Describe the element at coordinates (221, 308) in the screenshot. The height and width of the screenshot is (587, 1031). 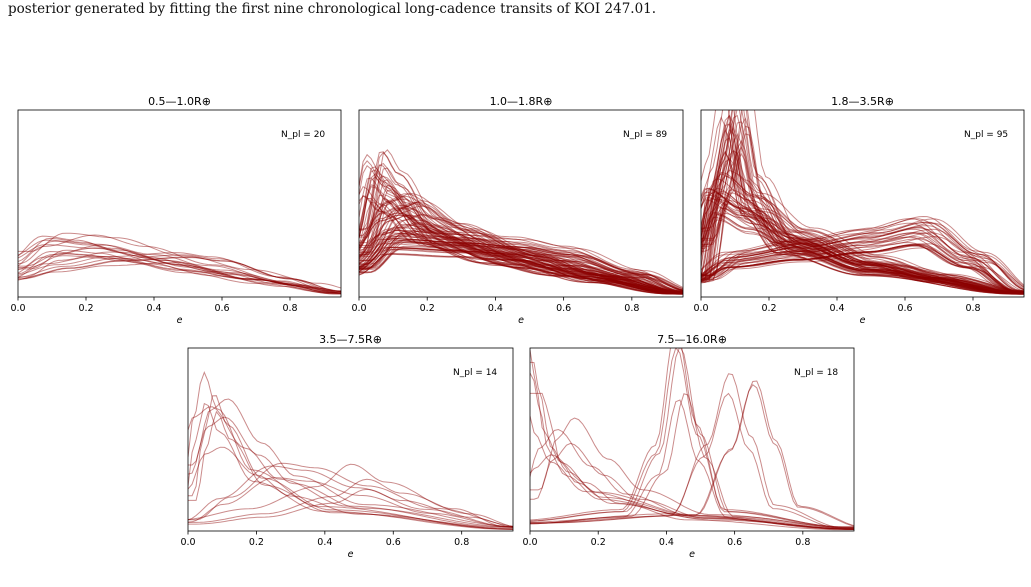
I see `x-tick-label: 0.6` at that location.